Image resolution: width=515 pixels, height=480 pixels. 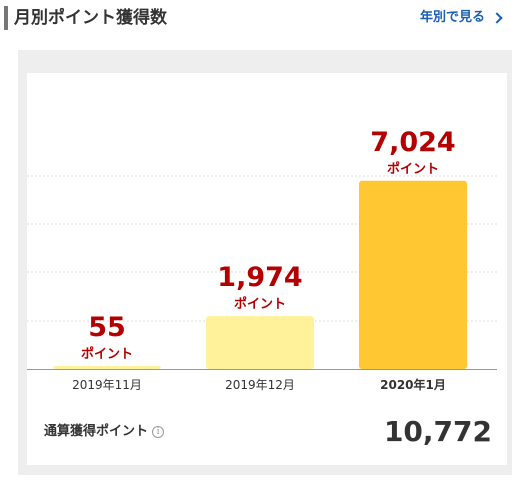 What do you see at coordinates (90, 18) in the screenshot?
I see `page-title: 月別ポイント獲得数` at bounding box center [90, 18].